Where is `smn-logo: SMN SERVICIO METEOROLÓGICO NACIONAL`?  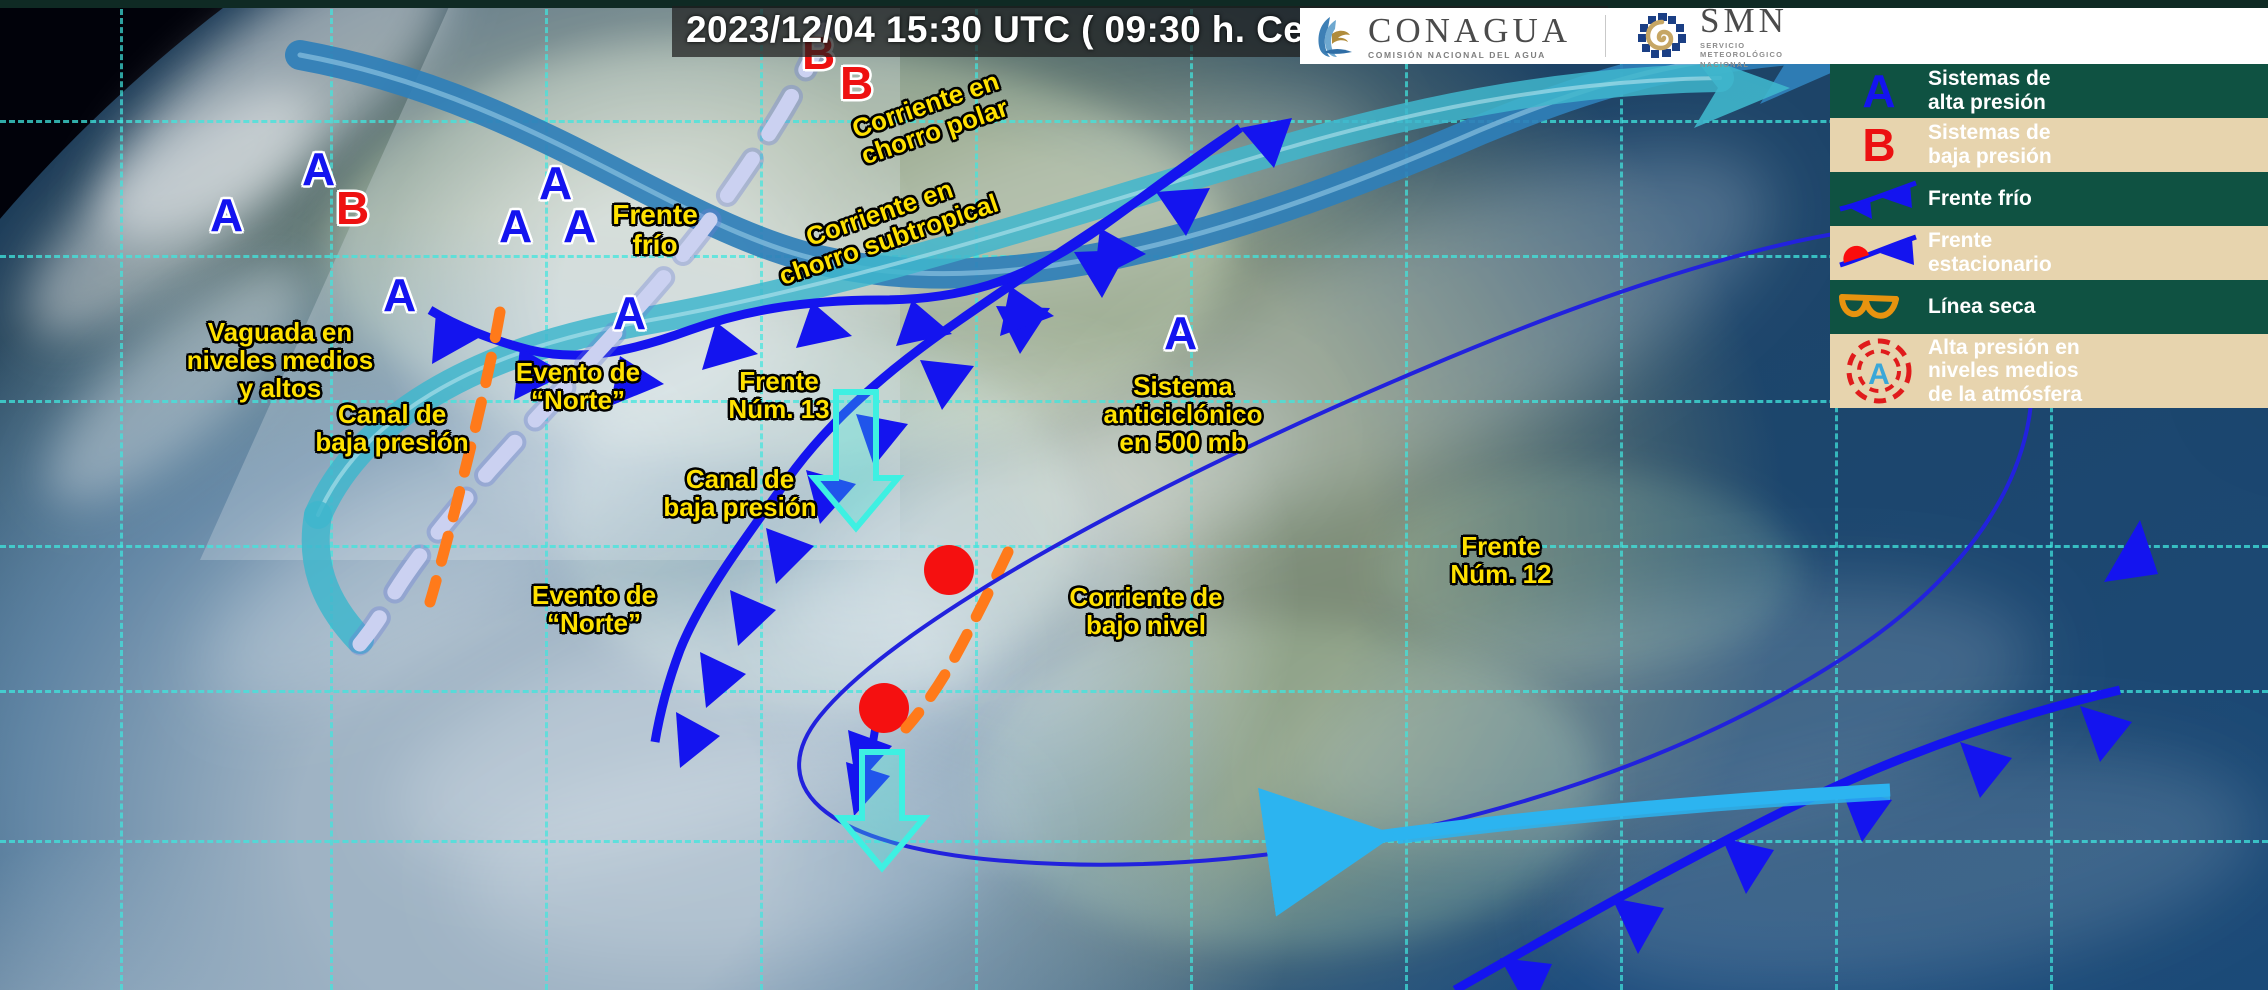
smn-logo: SMN SERVICIO METEOROLÓGICO NACIONAL is located at coordinates (1712, 36).